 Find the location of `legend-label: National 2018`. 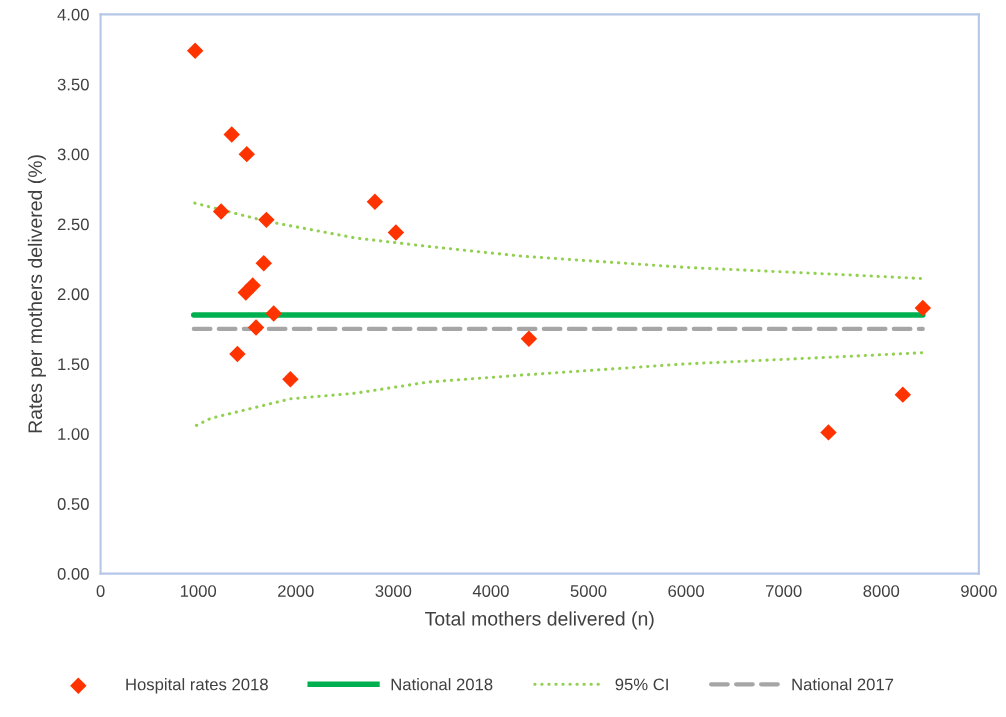

legend-label: National 2018 is located at coordinates (442, 684).